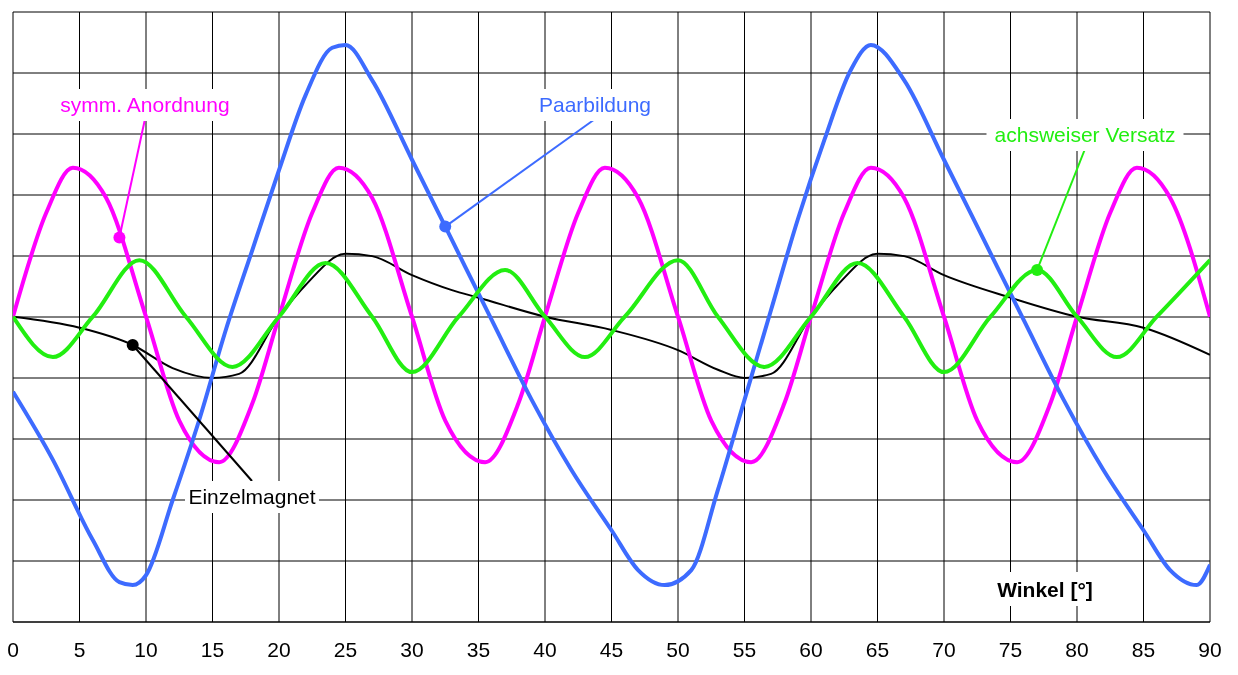  I want to click on x-tick-label: 10, so click(146, 649).